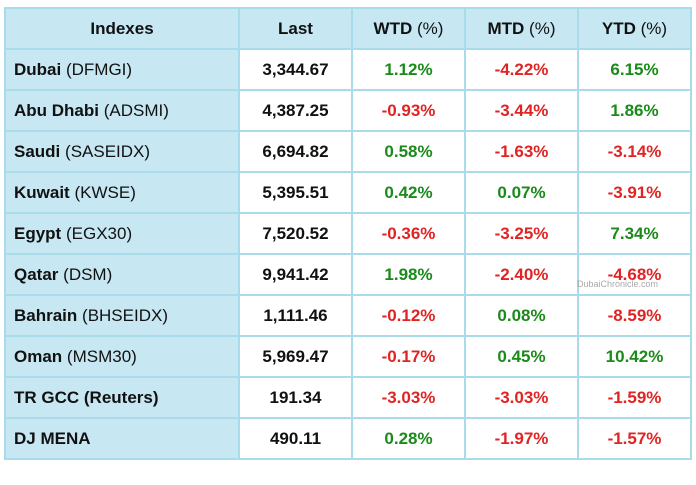 Image resolution: width=696 pixels, height=485 pixels. Describe the element at coordinates (295, 397) in the screenshot. I see `last-value: 191.34` at that location.